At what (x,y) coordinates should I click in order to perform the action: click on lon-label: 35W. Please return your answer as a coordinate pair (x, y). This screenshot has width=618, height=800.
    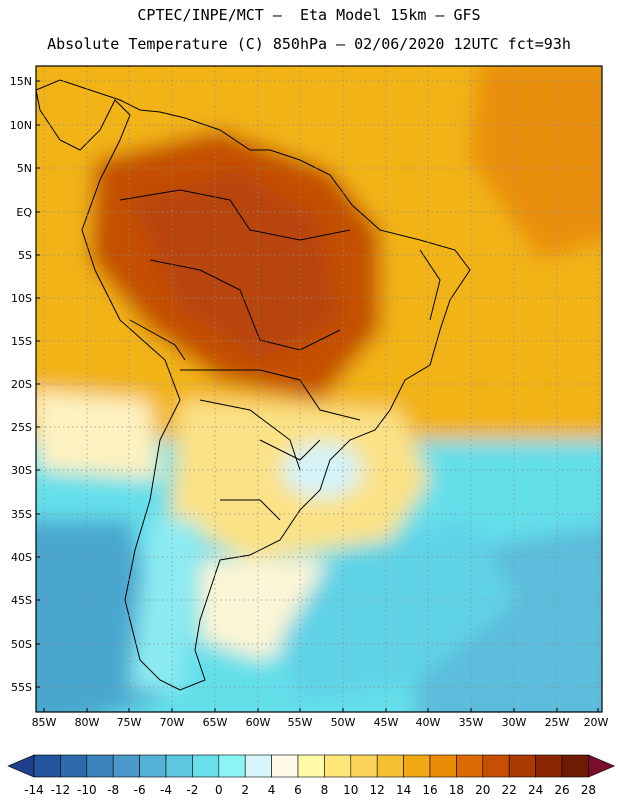
    Looking at the image, I should click on (471, 722).